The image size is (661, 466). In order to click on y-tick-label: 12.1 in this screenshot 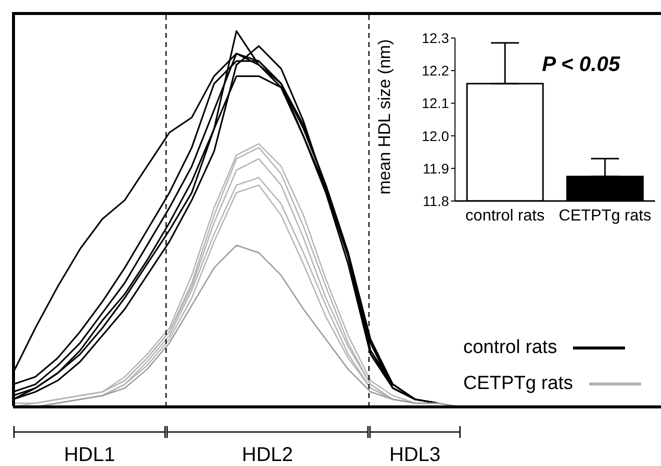, I will do `click(436, 103)`.